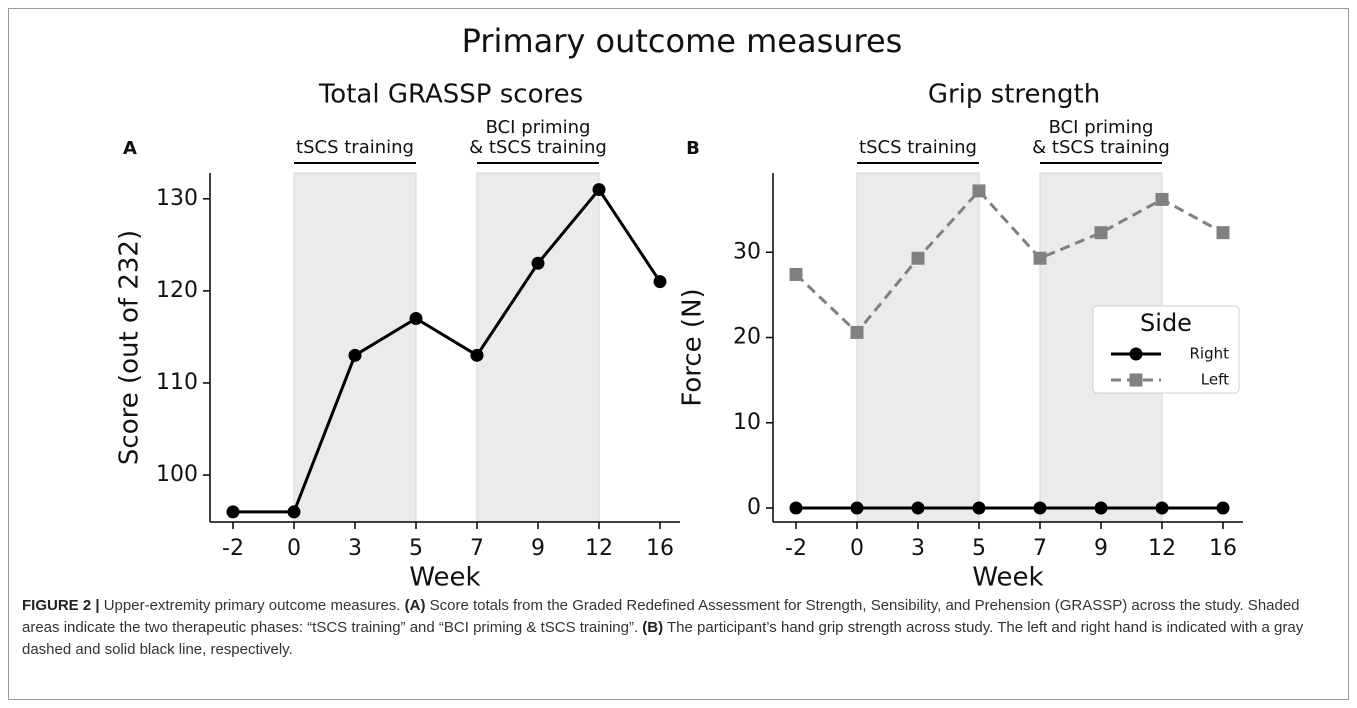  I want to click on caption-text: (B), so click(653, 627).